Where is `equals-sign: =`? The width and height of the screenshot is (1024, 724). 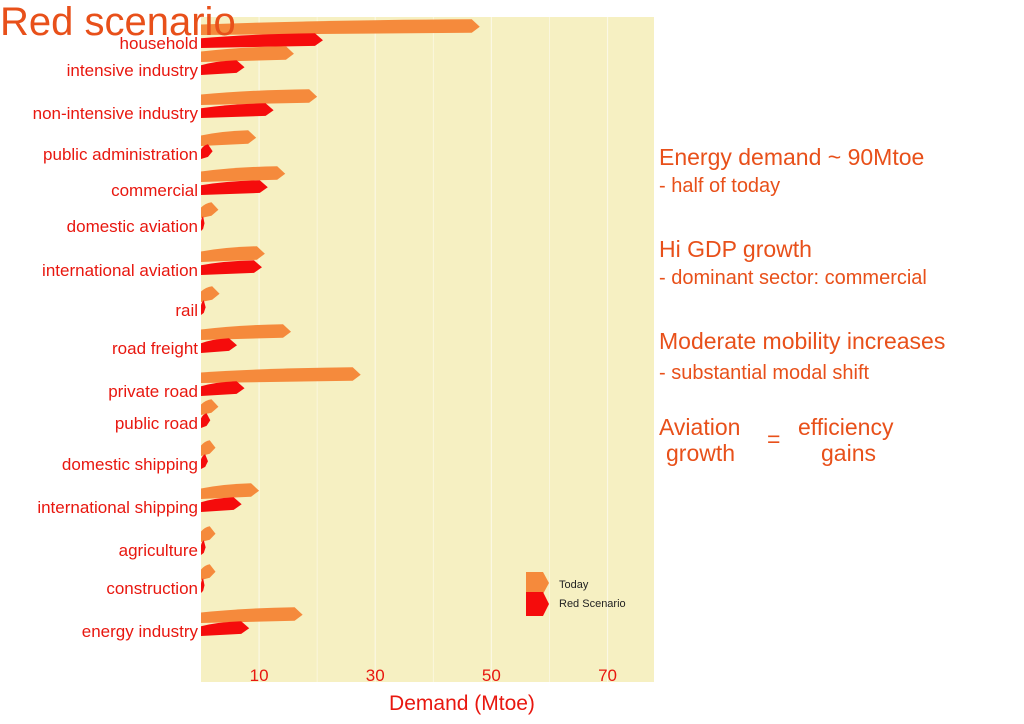 equals-sign: = is located at coordinates (774, 439).